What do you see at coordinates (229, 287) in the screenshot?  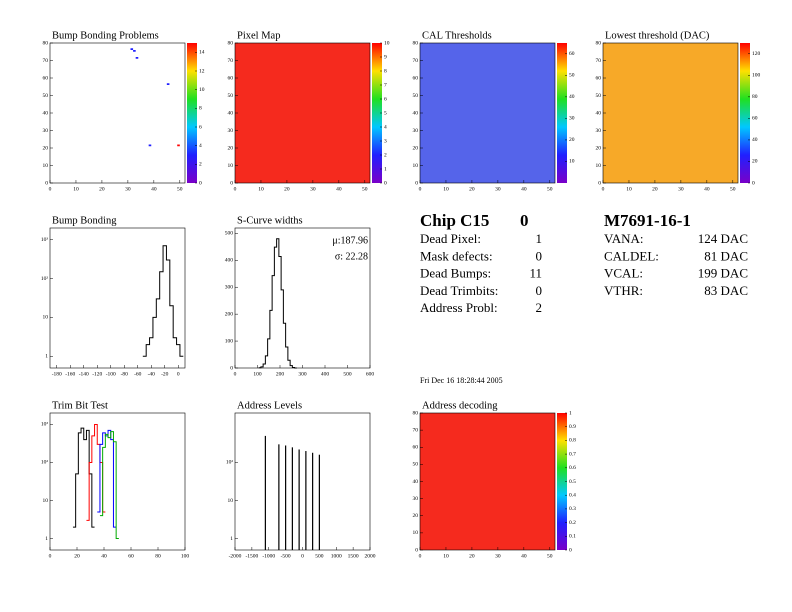 I see `y-tick-label: 300` at bounding box center [229, 287].